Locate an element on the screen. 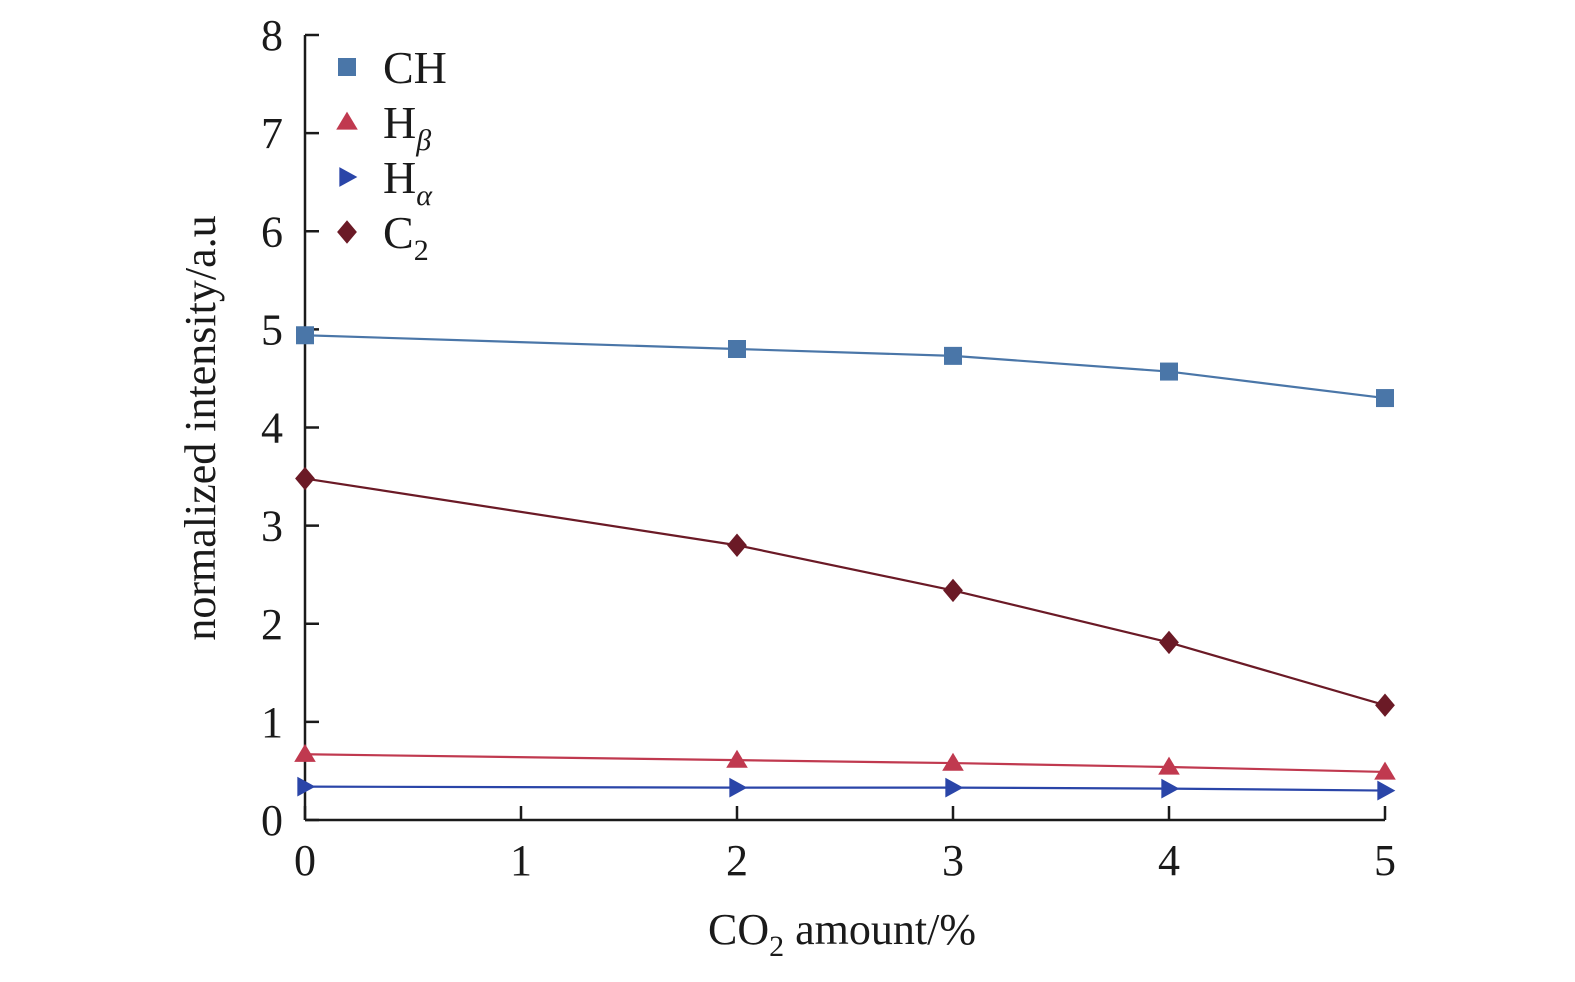 The image size is (1575, 982). legend-marker-halpha is located at coordinates (348, 177).